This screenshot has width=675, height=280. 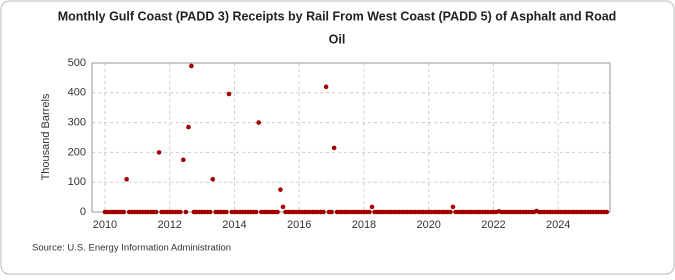 I want to click on y-tick-label: 300, so click(x=77, y=123).